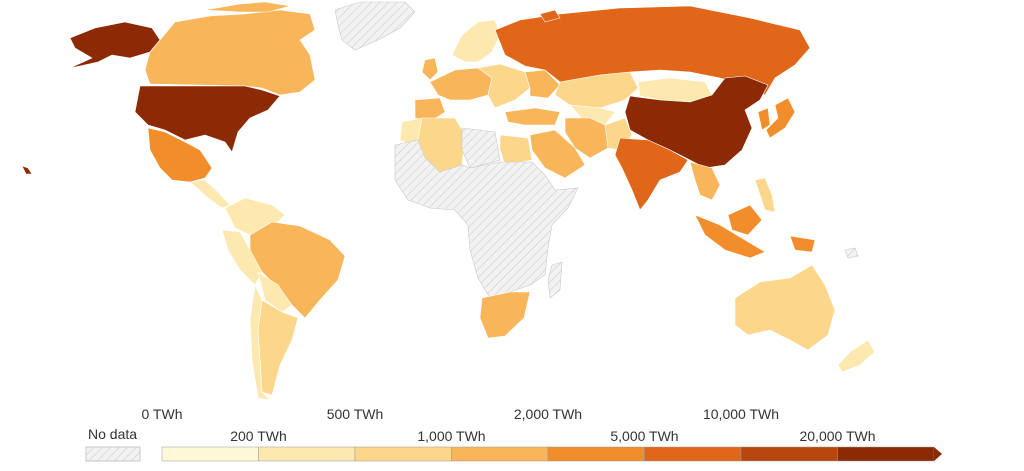  I want to click on country-new-zealand, so click(856, 356).